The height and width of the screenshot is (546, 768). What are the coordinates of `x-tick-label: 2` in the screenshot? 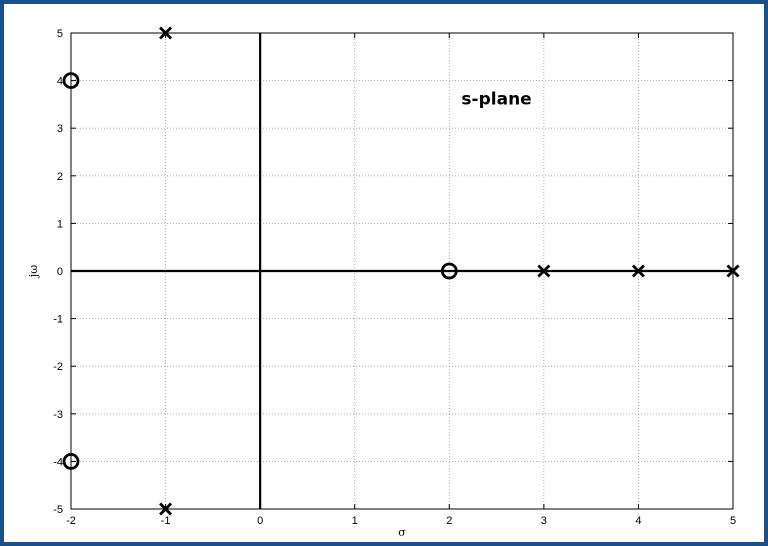 It's located at (449, 521).